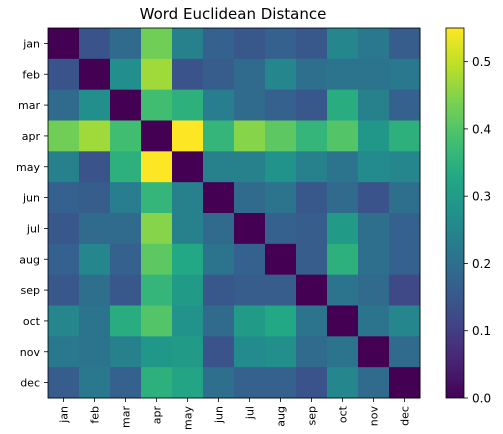 This screenshot has width=503, height=434. Describe the element at coordinates (126, 136) in the screenshot. I see `heatmap-cell-apr-mar` at that location.